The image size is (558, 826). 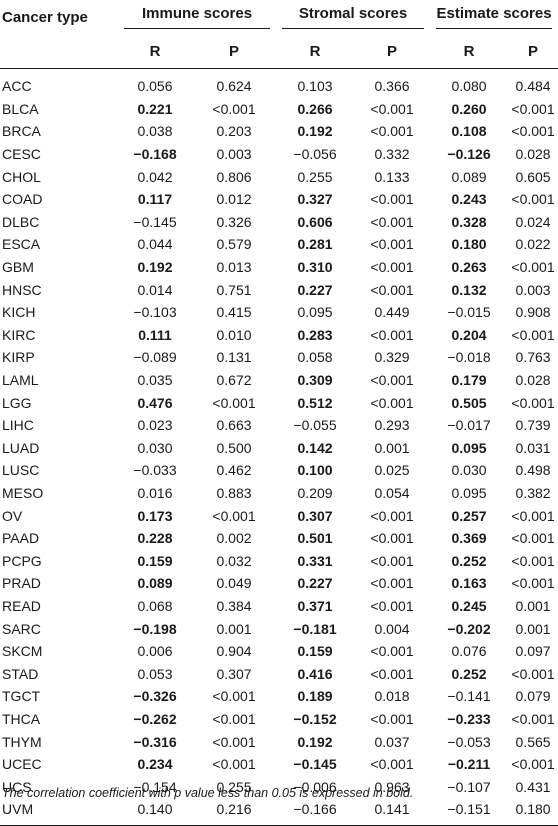 What do you see at coordinates (279, 244) in the screenshot?
I see `table-row: ESCA 0.044 0.579 0.281 <0.001 0.180 0.022` at bounding box center [279, 244].